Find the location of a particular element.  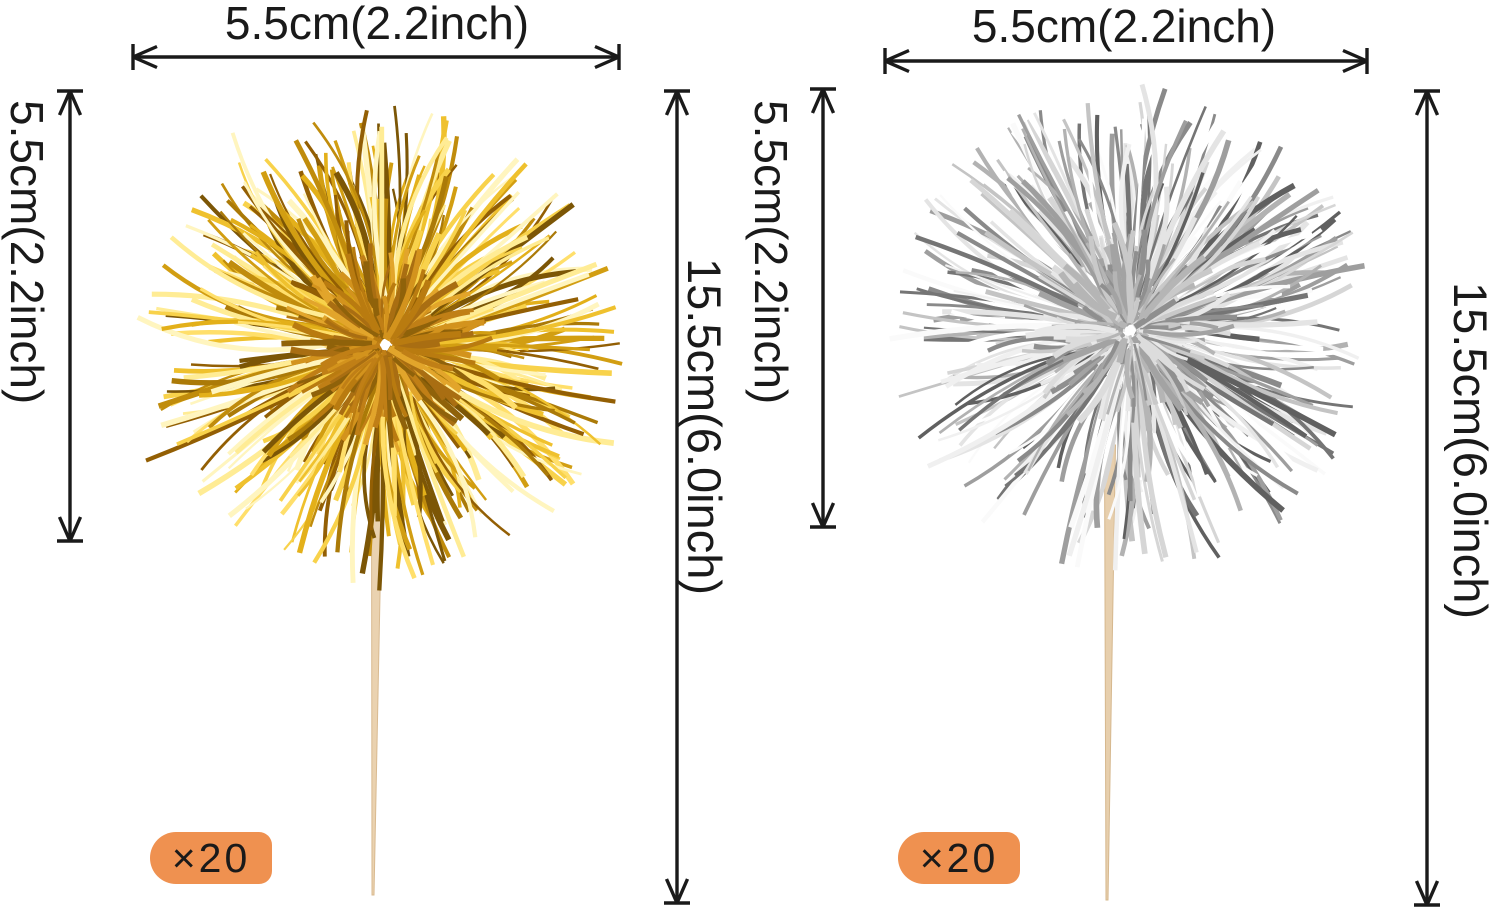

silver-pom-height-label: 5.5cm(2.2inch) is located at coordinates (771, 252).